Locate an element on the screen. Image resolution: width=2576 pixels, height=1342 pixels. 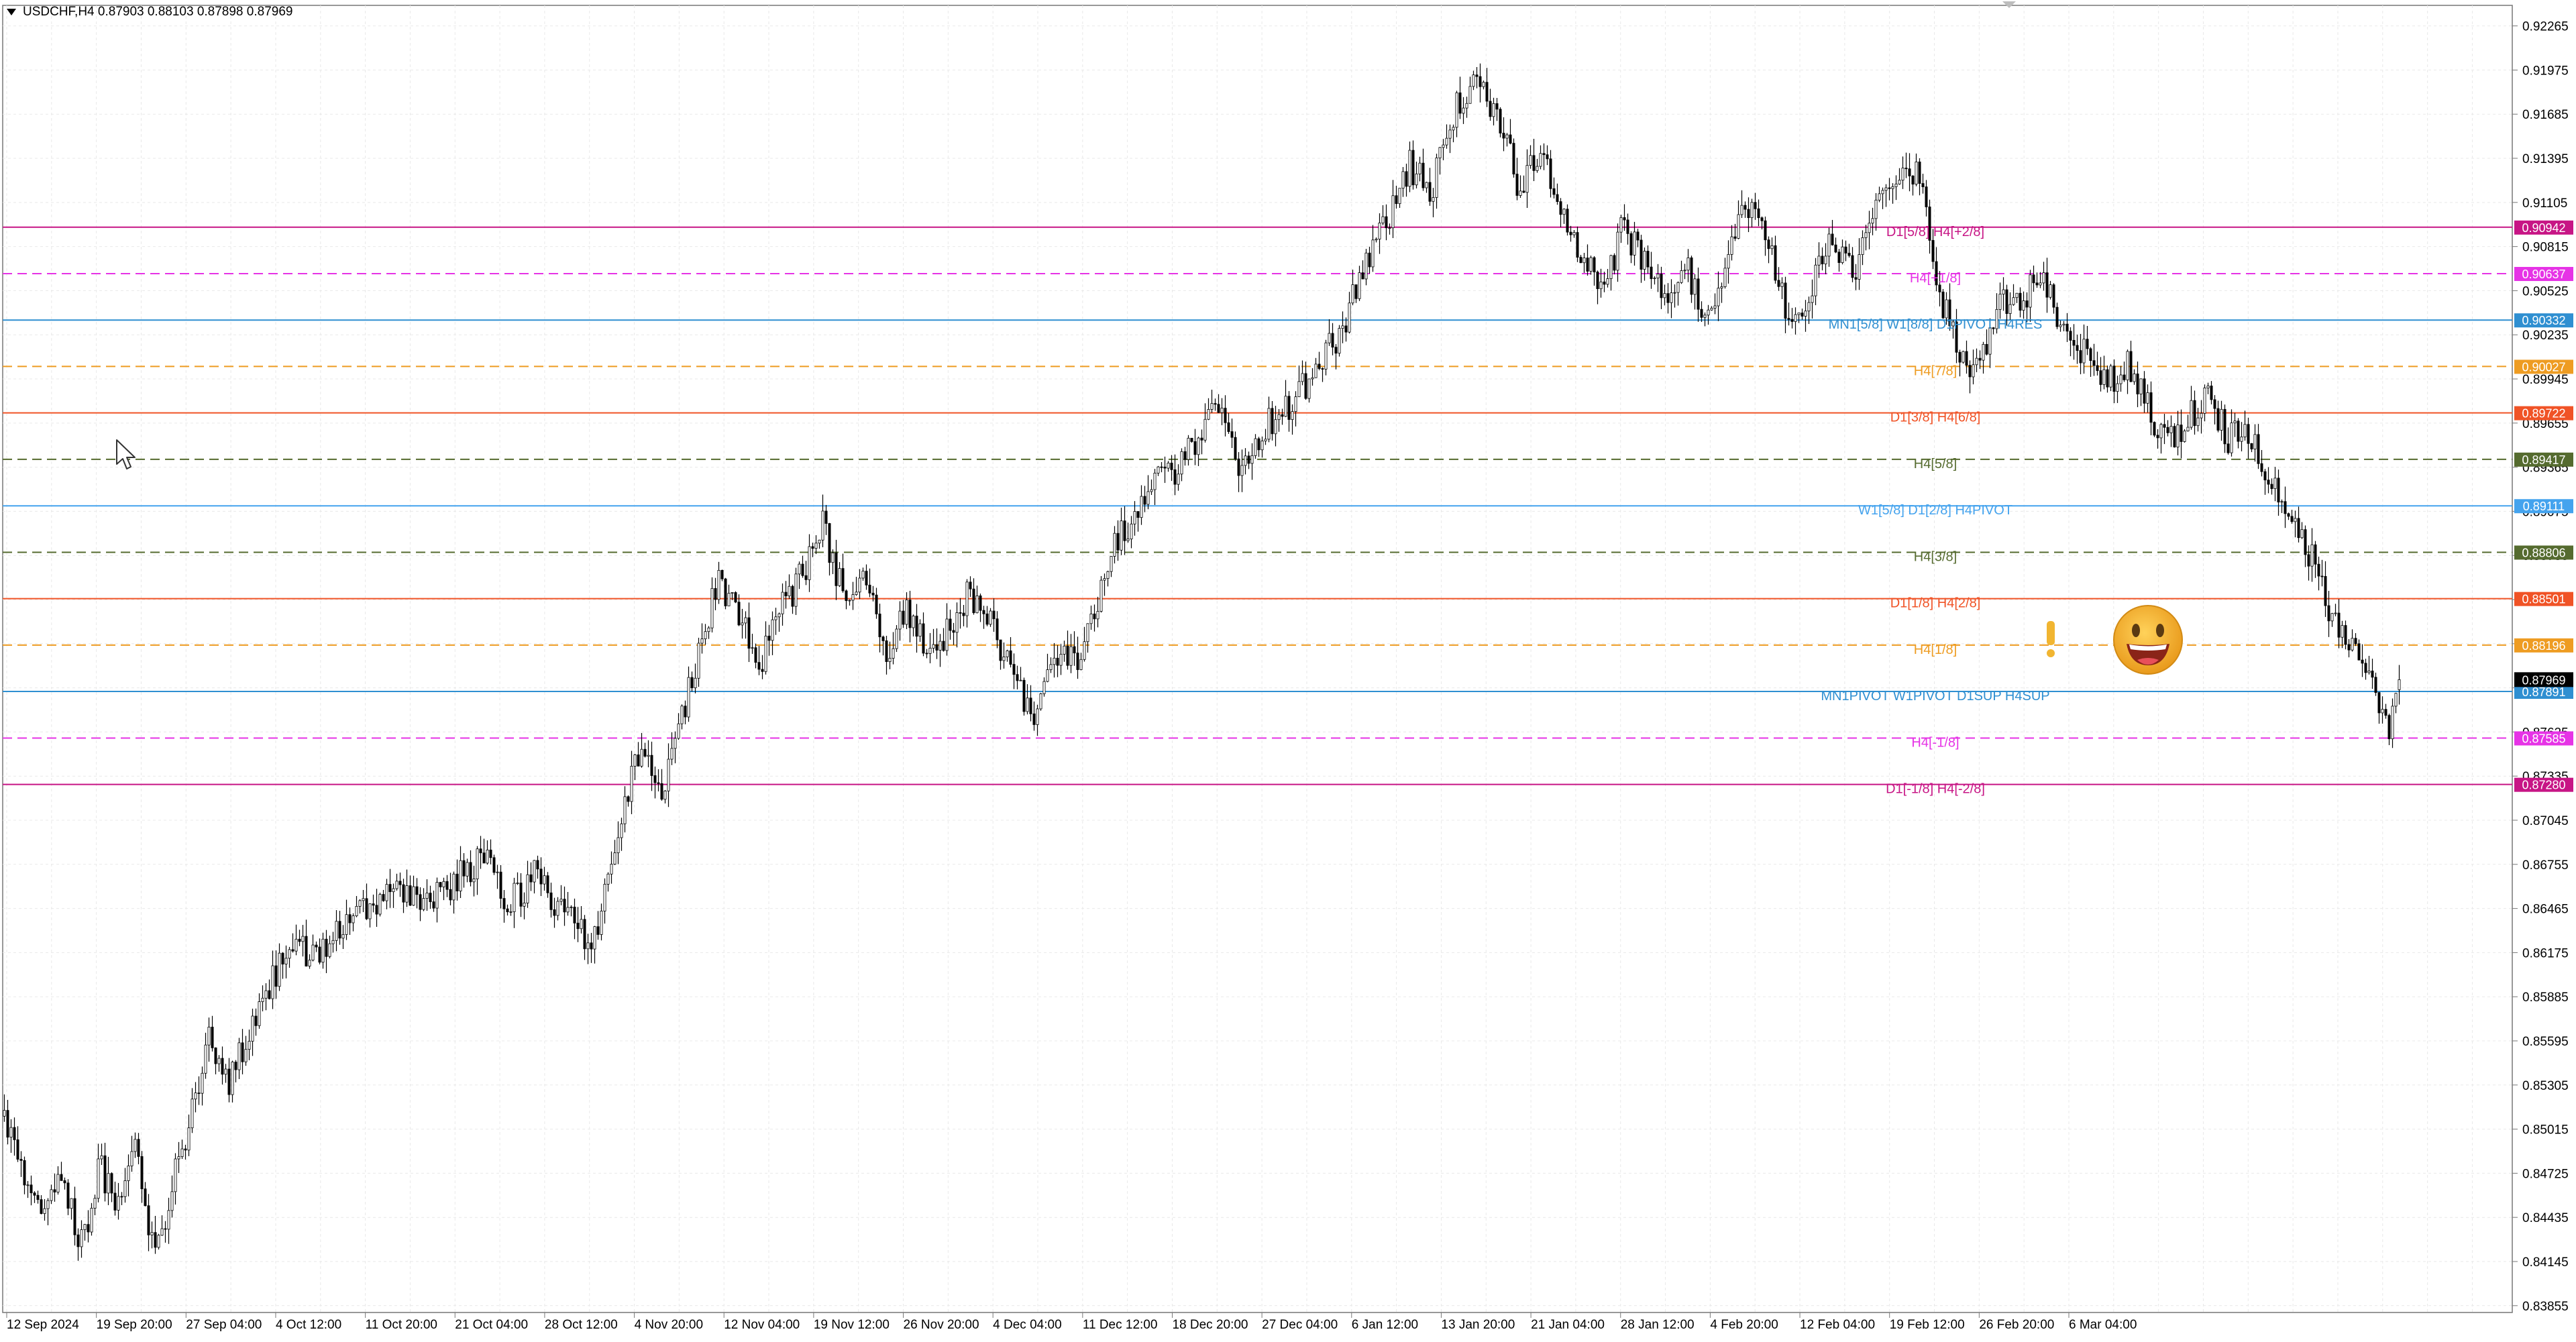
chart-shift-marker is located at coordinates (2009, 4).